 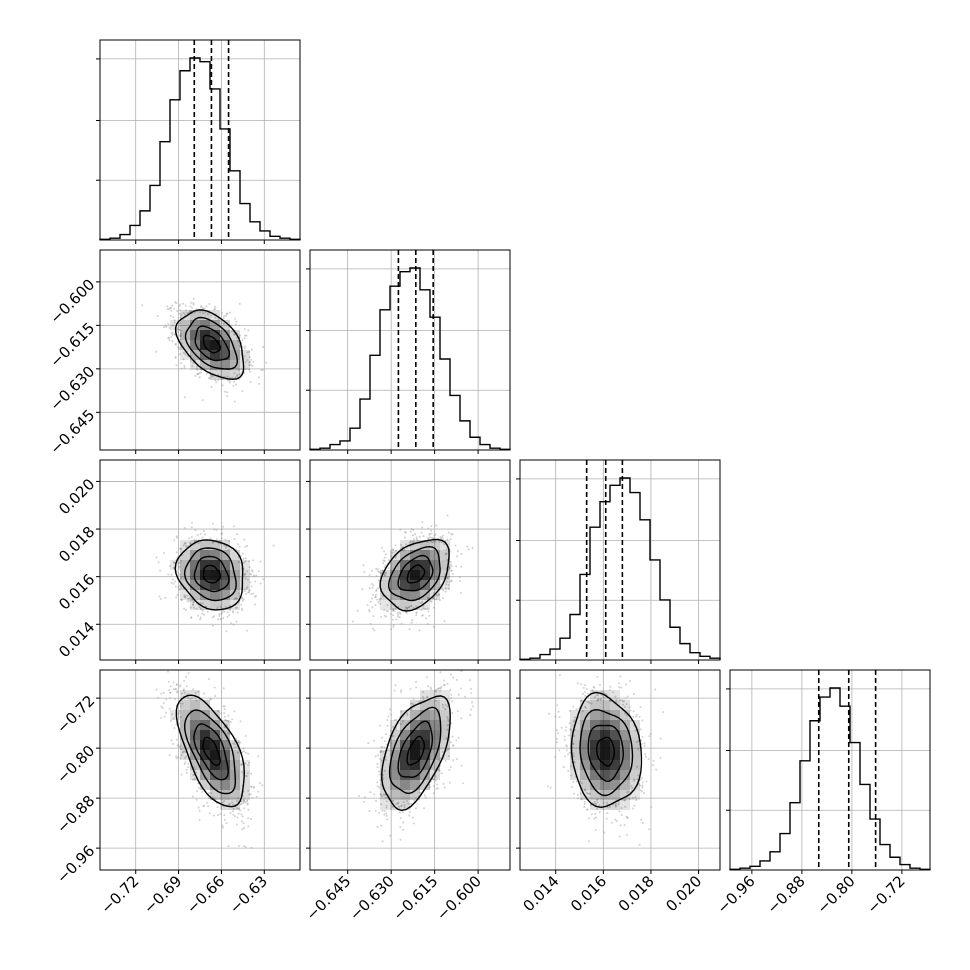 What do you see at coordinates (76, 496) in the screenshot?
I see `y-tick-label: 0.020` at bounding box center [76, 496].